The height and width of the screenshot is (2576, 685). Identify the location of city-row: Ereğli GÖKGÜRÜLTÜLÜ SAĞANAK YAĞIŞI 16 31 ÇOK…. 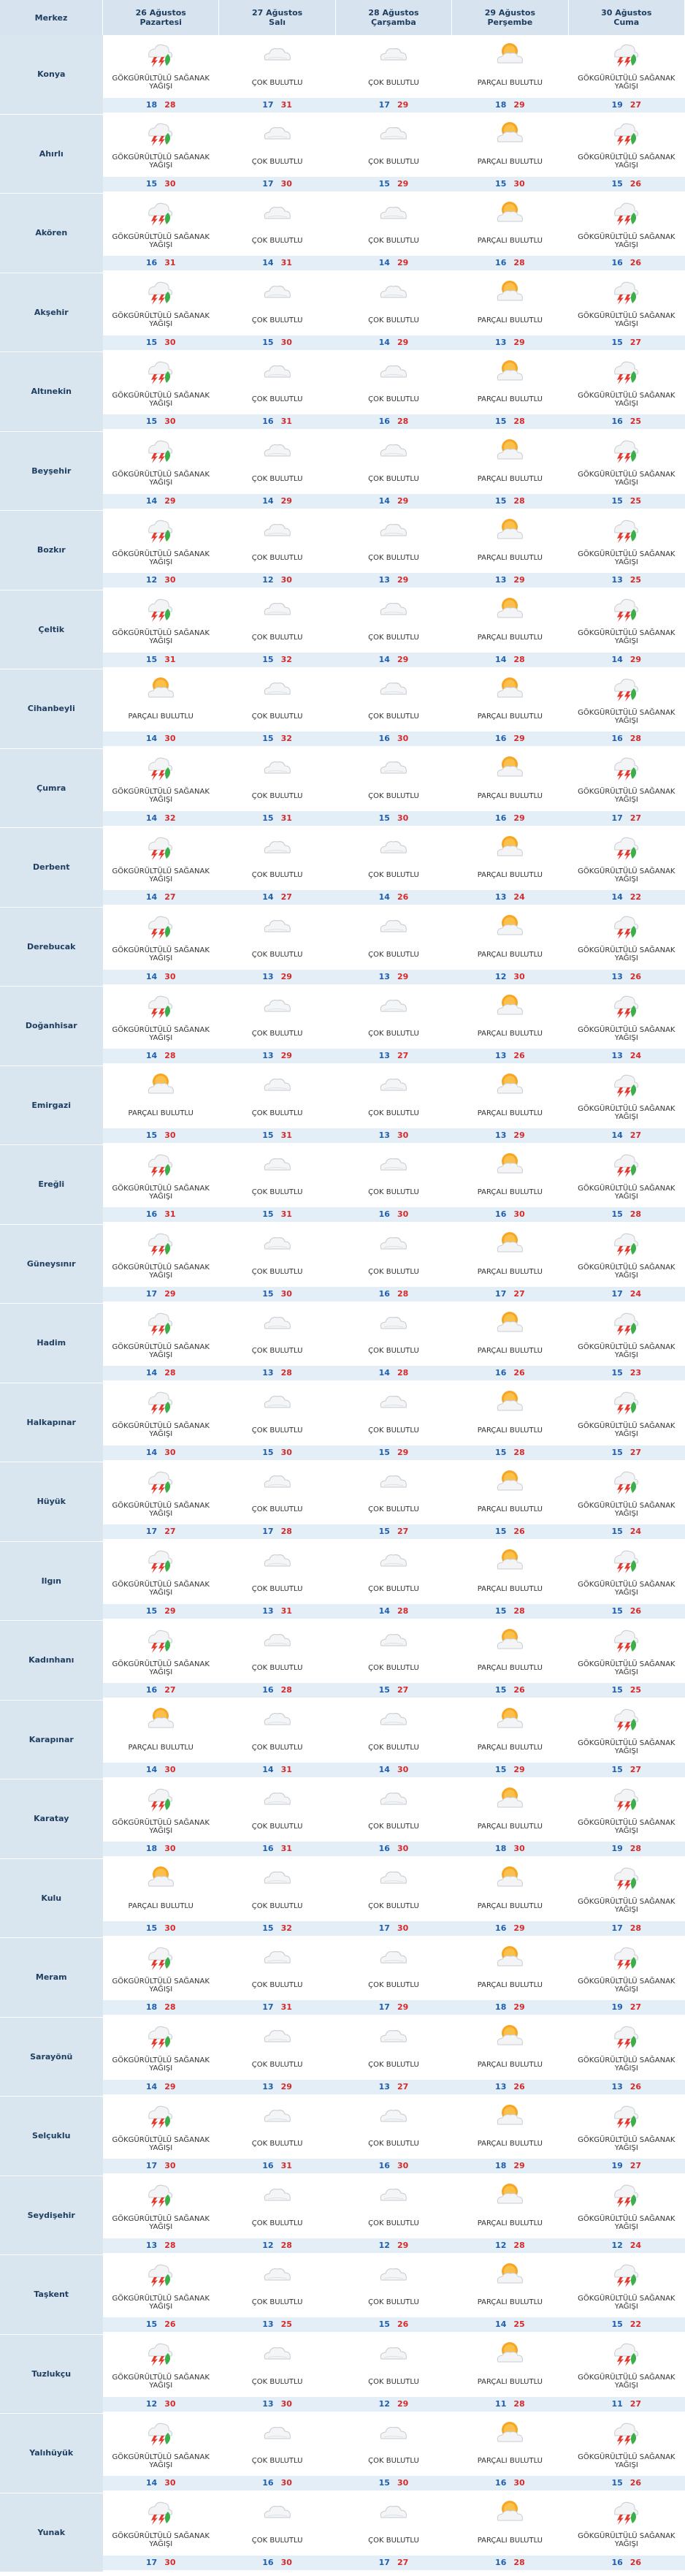
(342, 1184).